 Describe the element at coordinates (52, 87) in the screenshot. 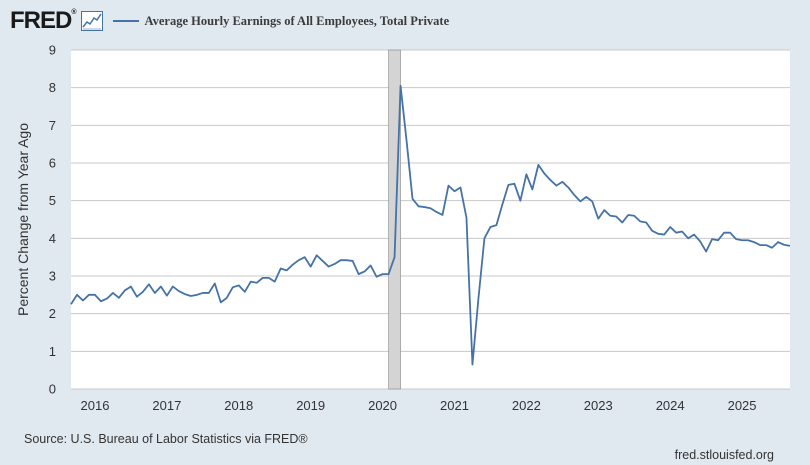

I see `y-tick-label: 8` at that location.